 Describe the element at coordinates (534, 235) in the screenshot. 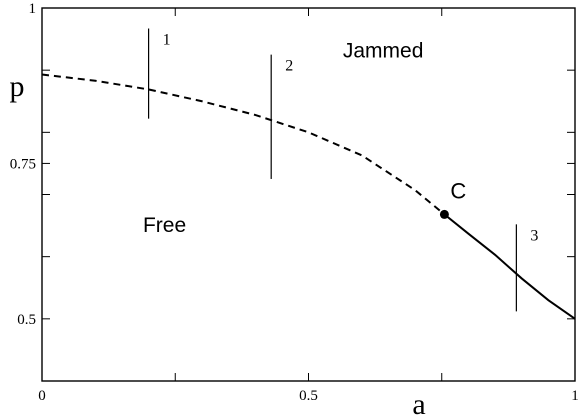

I see `marker-label-3: 3` at that location.